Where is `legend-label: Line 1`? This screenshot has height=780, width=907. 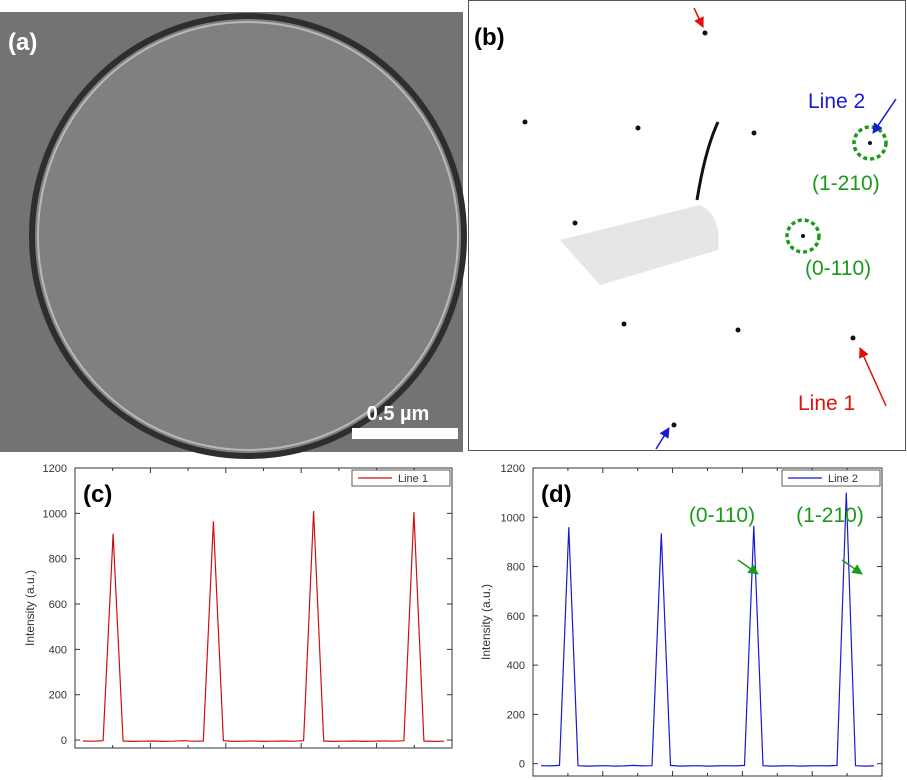
legend-label: Line 1 is located at coordinates (413, 479).